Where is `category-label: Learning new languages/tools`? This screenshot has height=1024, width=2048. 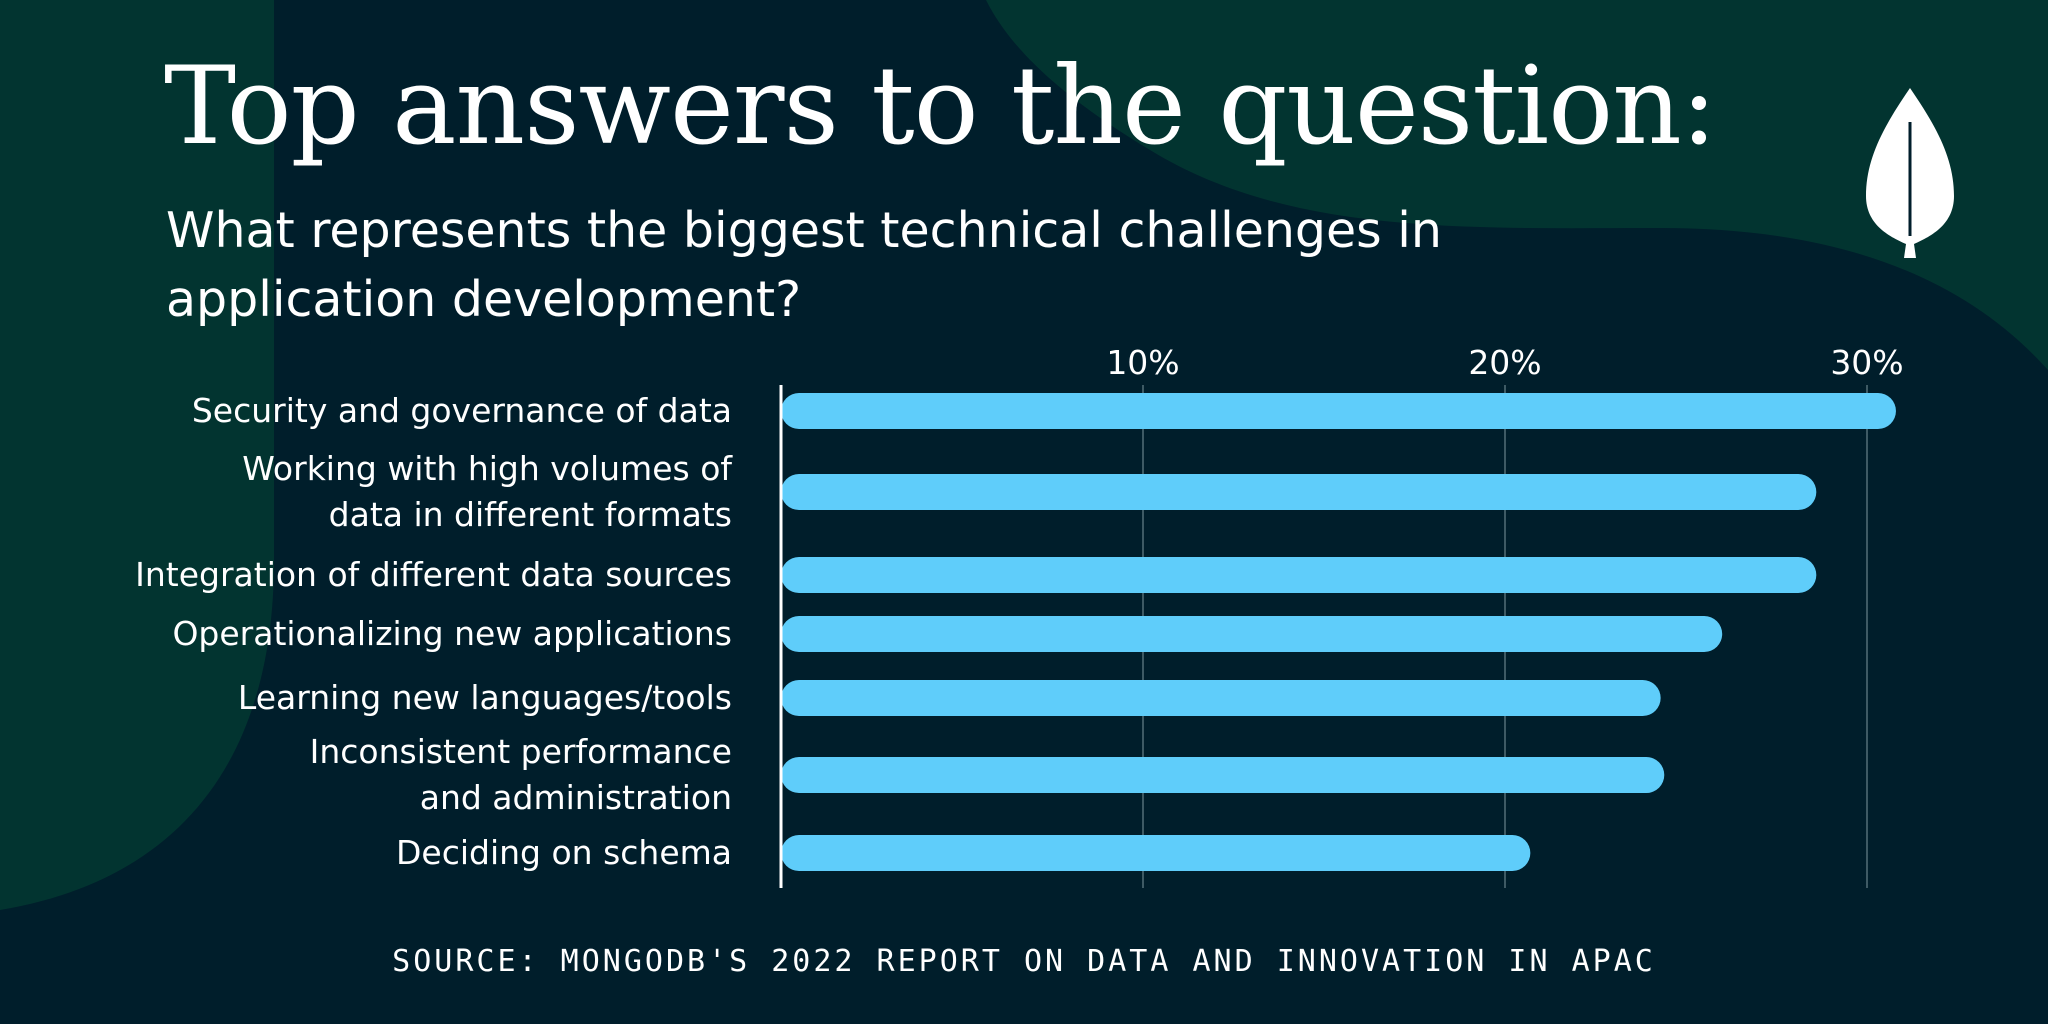
category-label: Learning new languages/tools is located at coordinates (372, 698).